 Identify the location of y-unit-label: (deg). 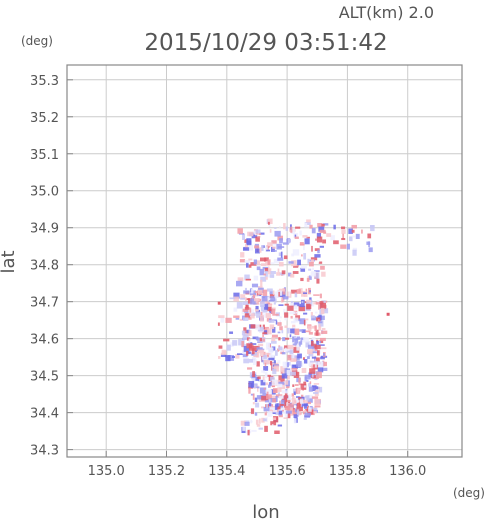
(37, 41).